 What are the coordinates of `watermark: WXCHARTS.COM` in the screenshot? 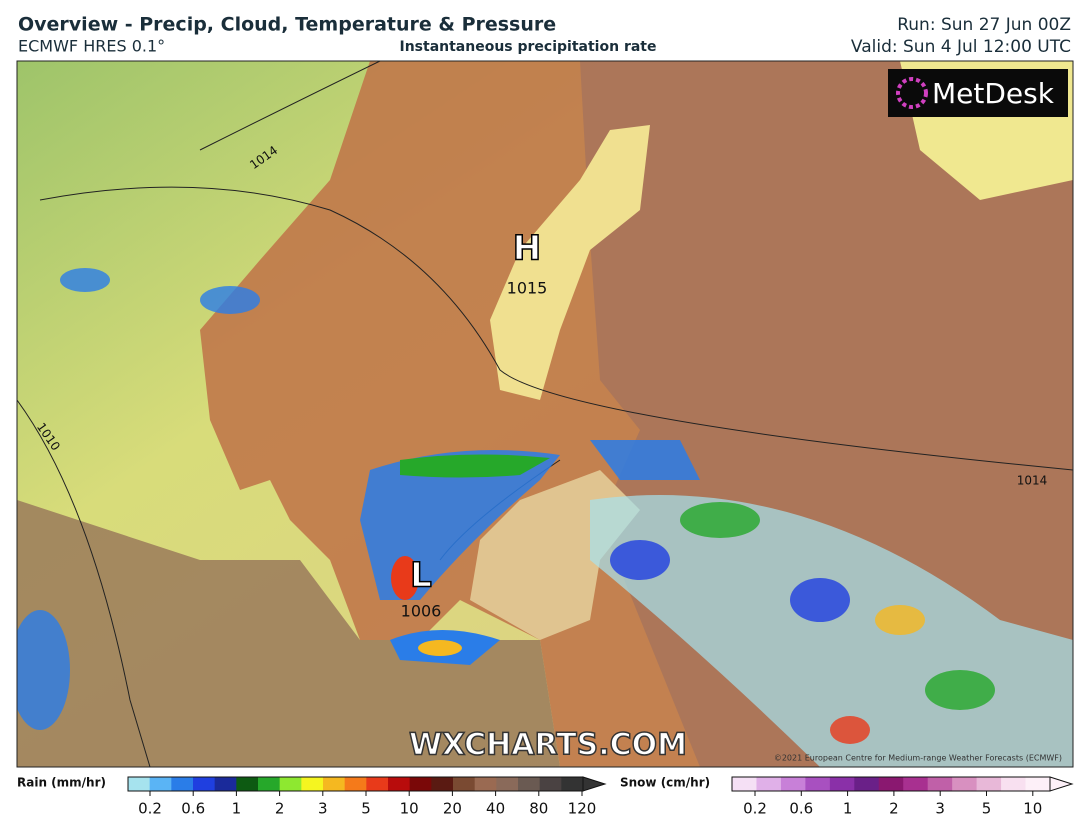 It's located at (548, 745).